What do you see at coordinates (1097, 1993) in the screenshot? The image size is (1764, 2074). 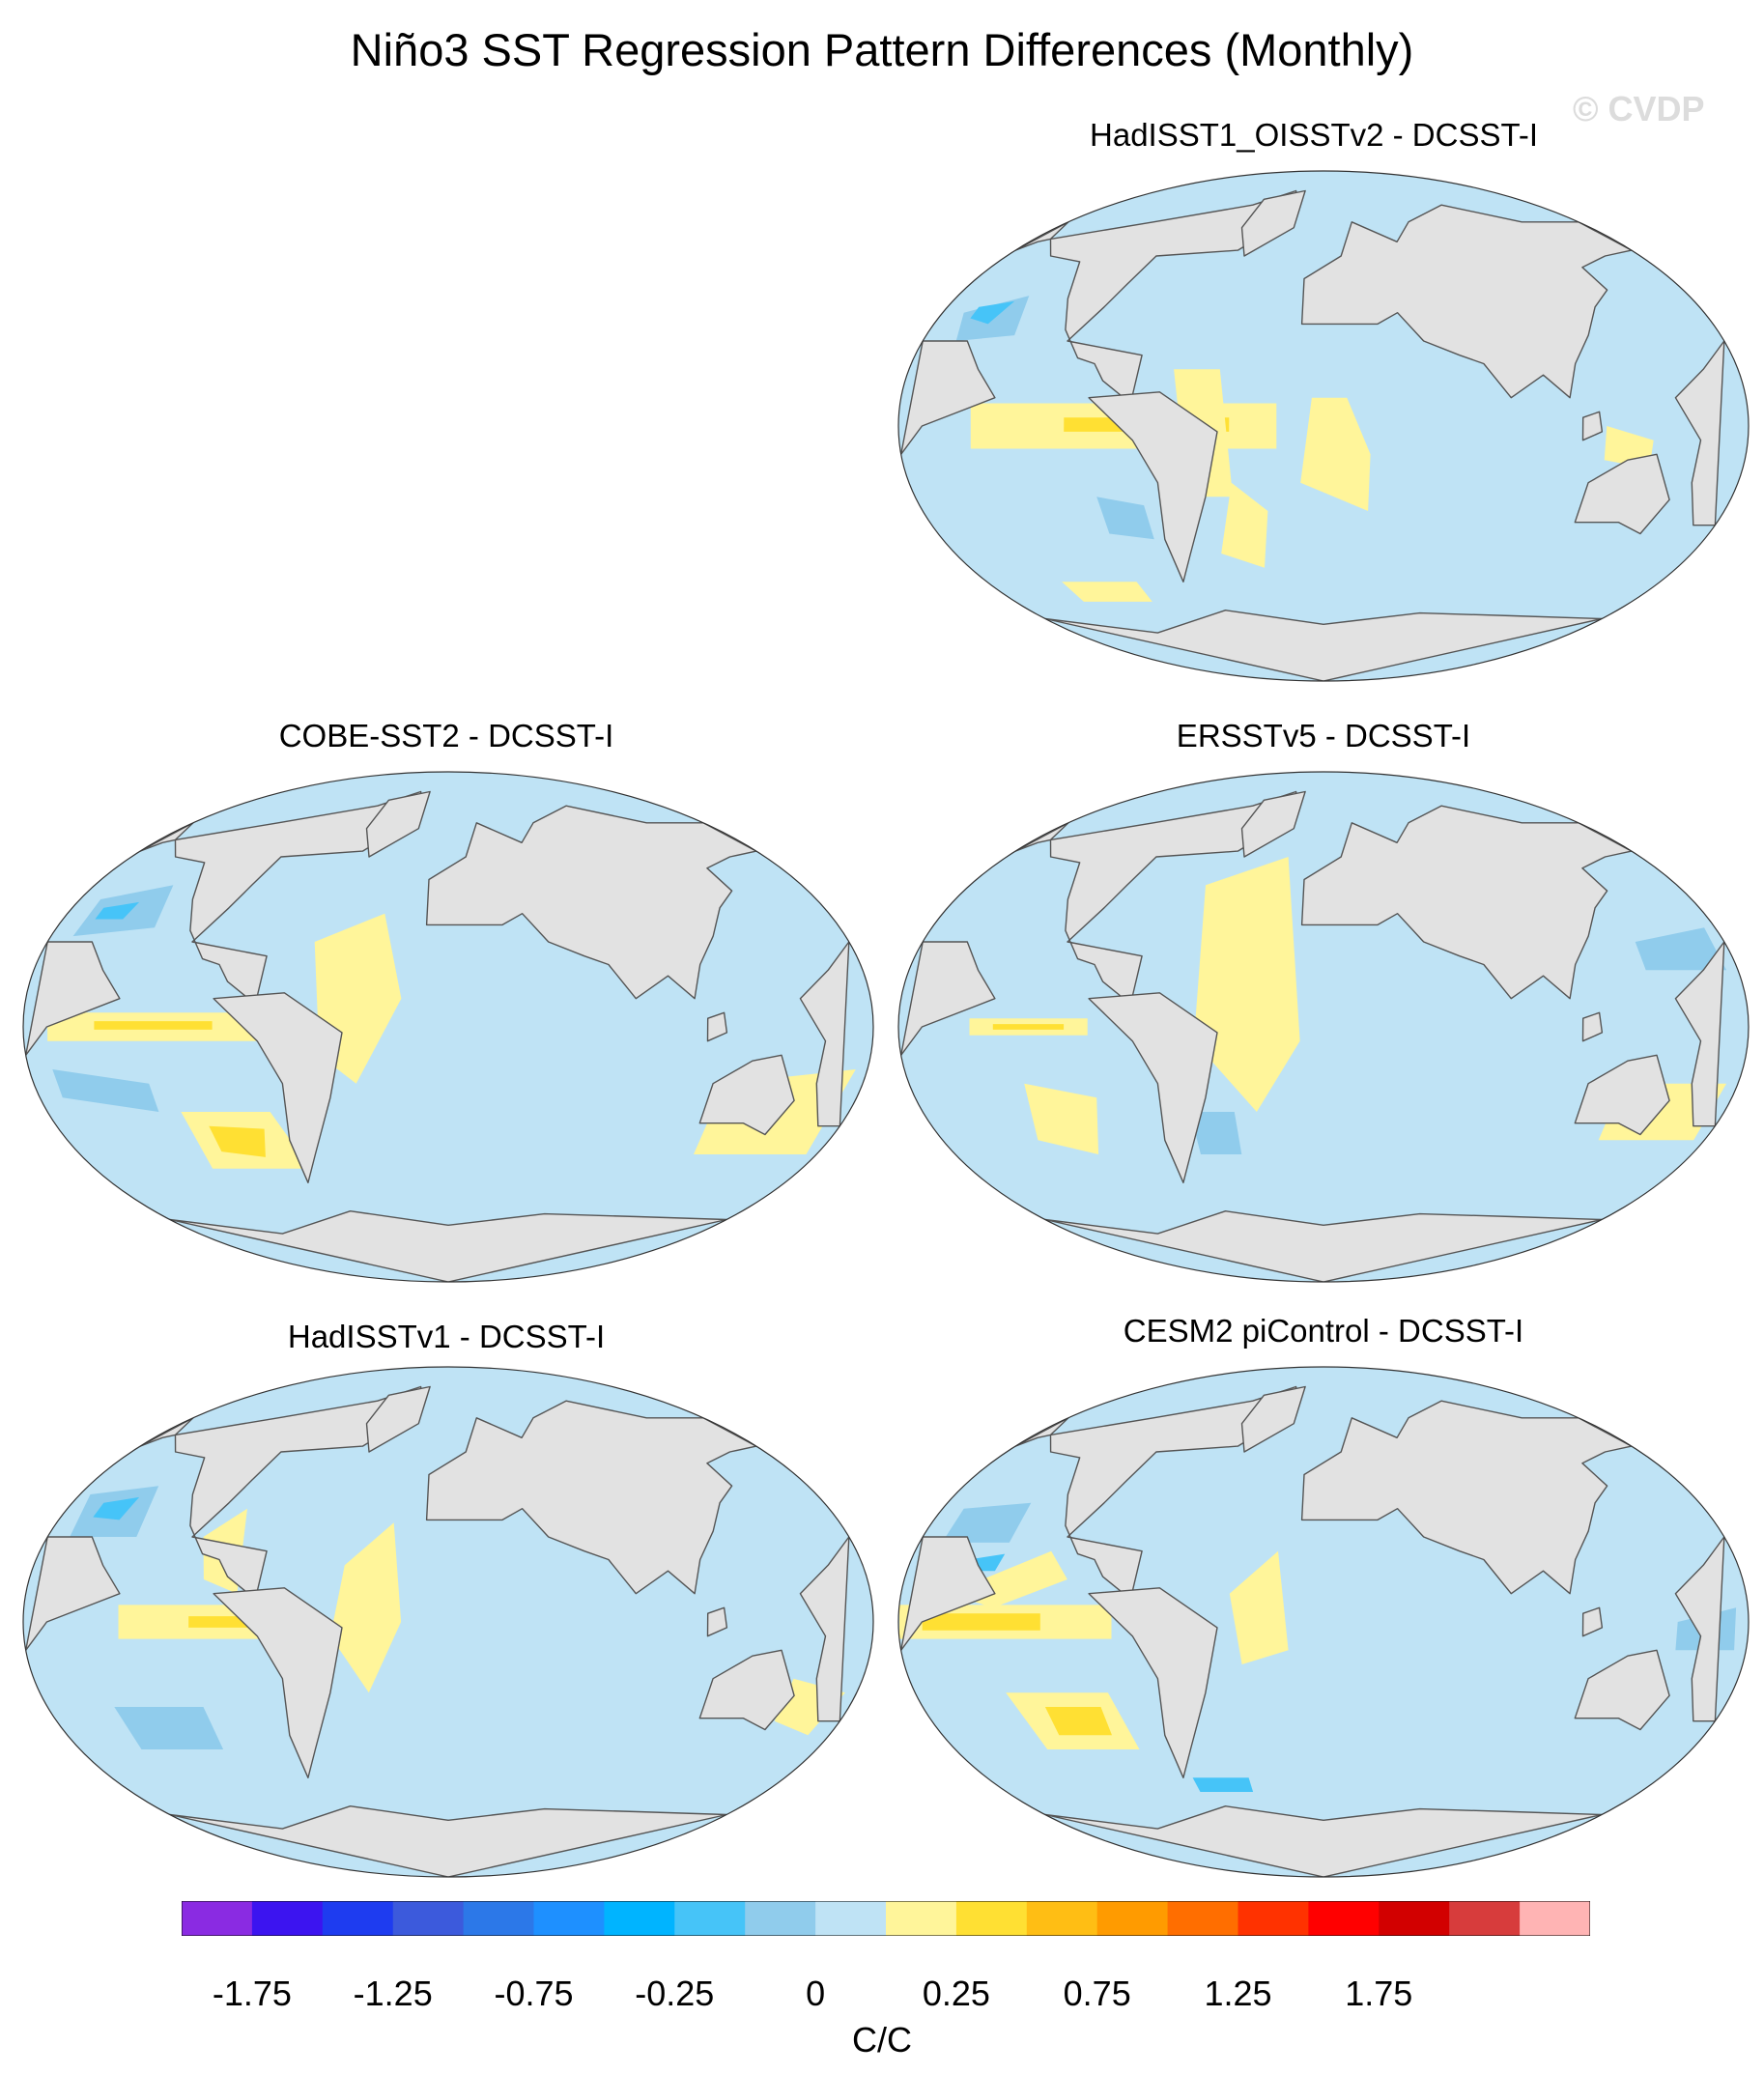 I see `colorbar-tick-label: 0.75` at bounding box center [1097, 1993].